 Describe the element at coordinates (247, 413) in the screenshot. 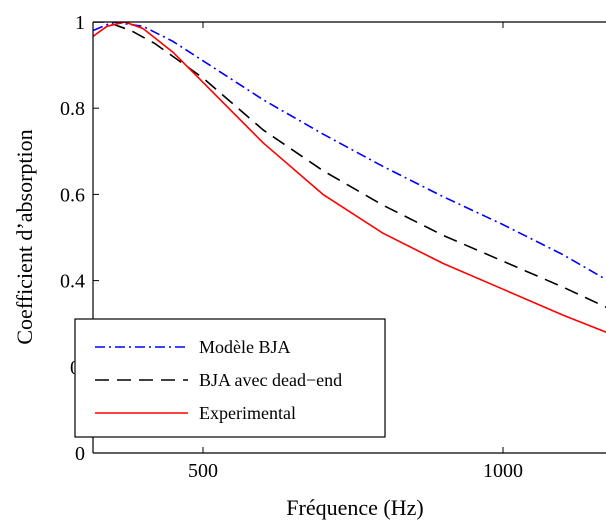

I see `legend-label-experimental: Experimental` at that location.